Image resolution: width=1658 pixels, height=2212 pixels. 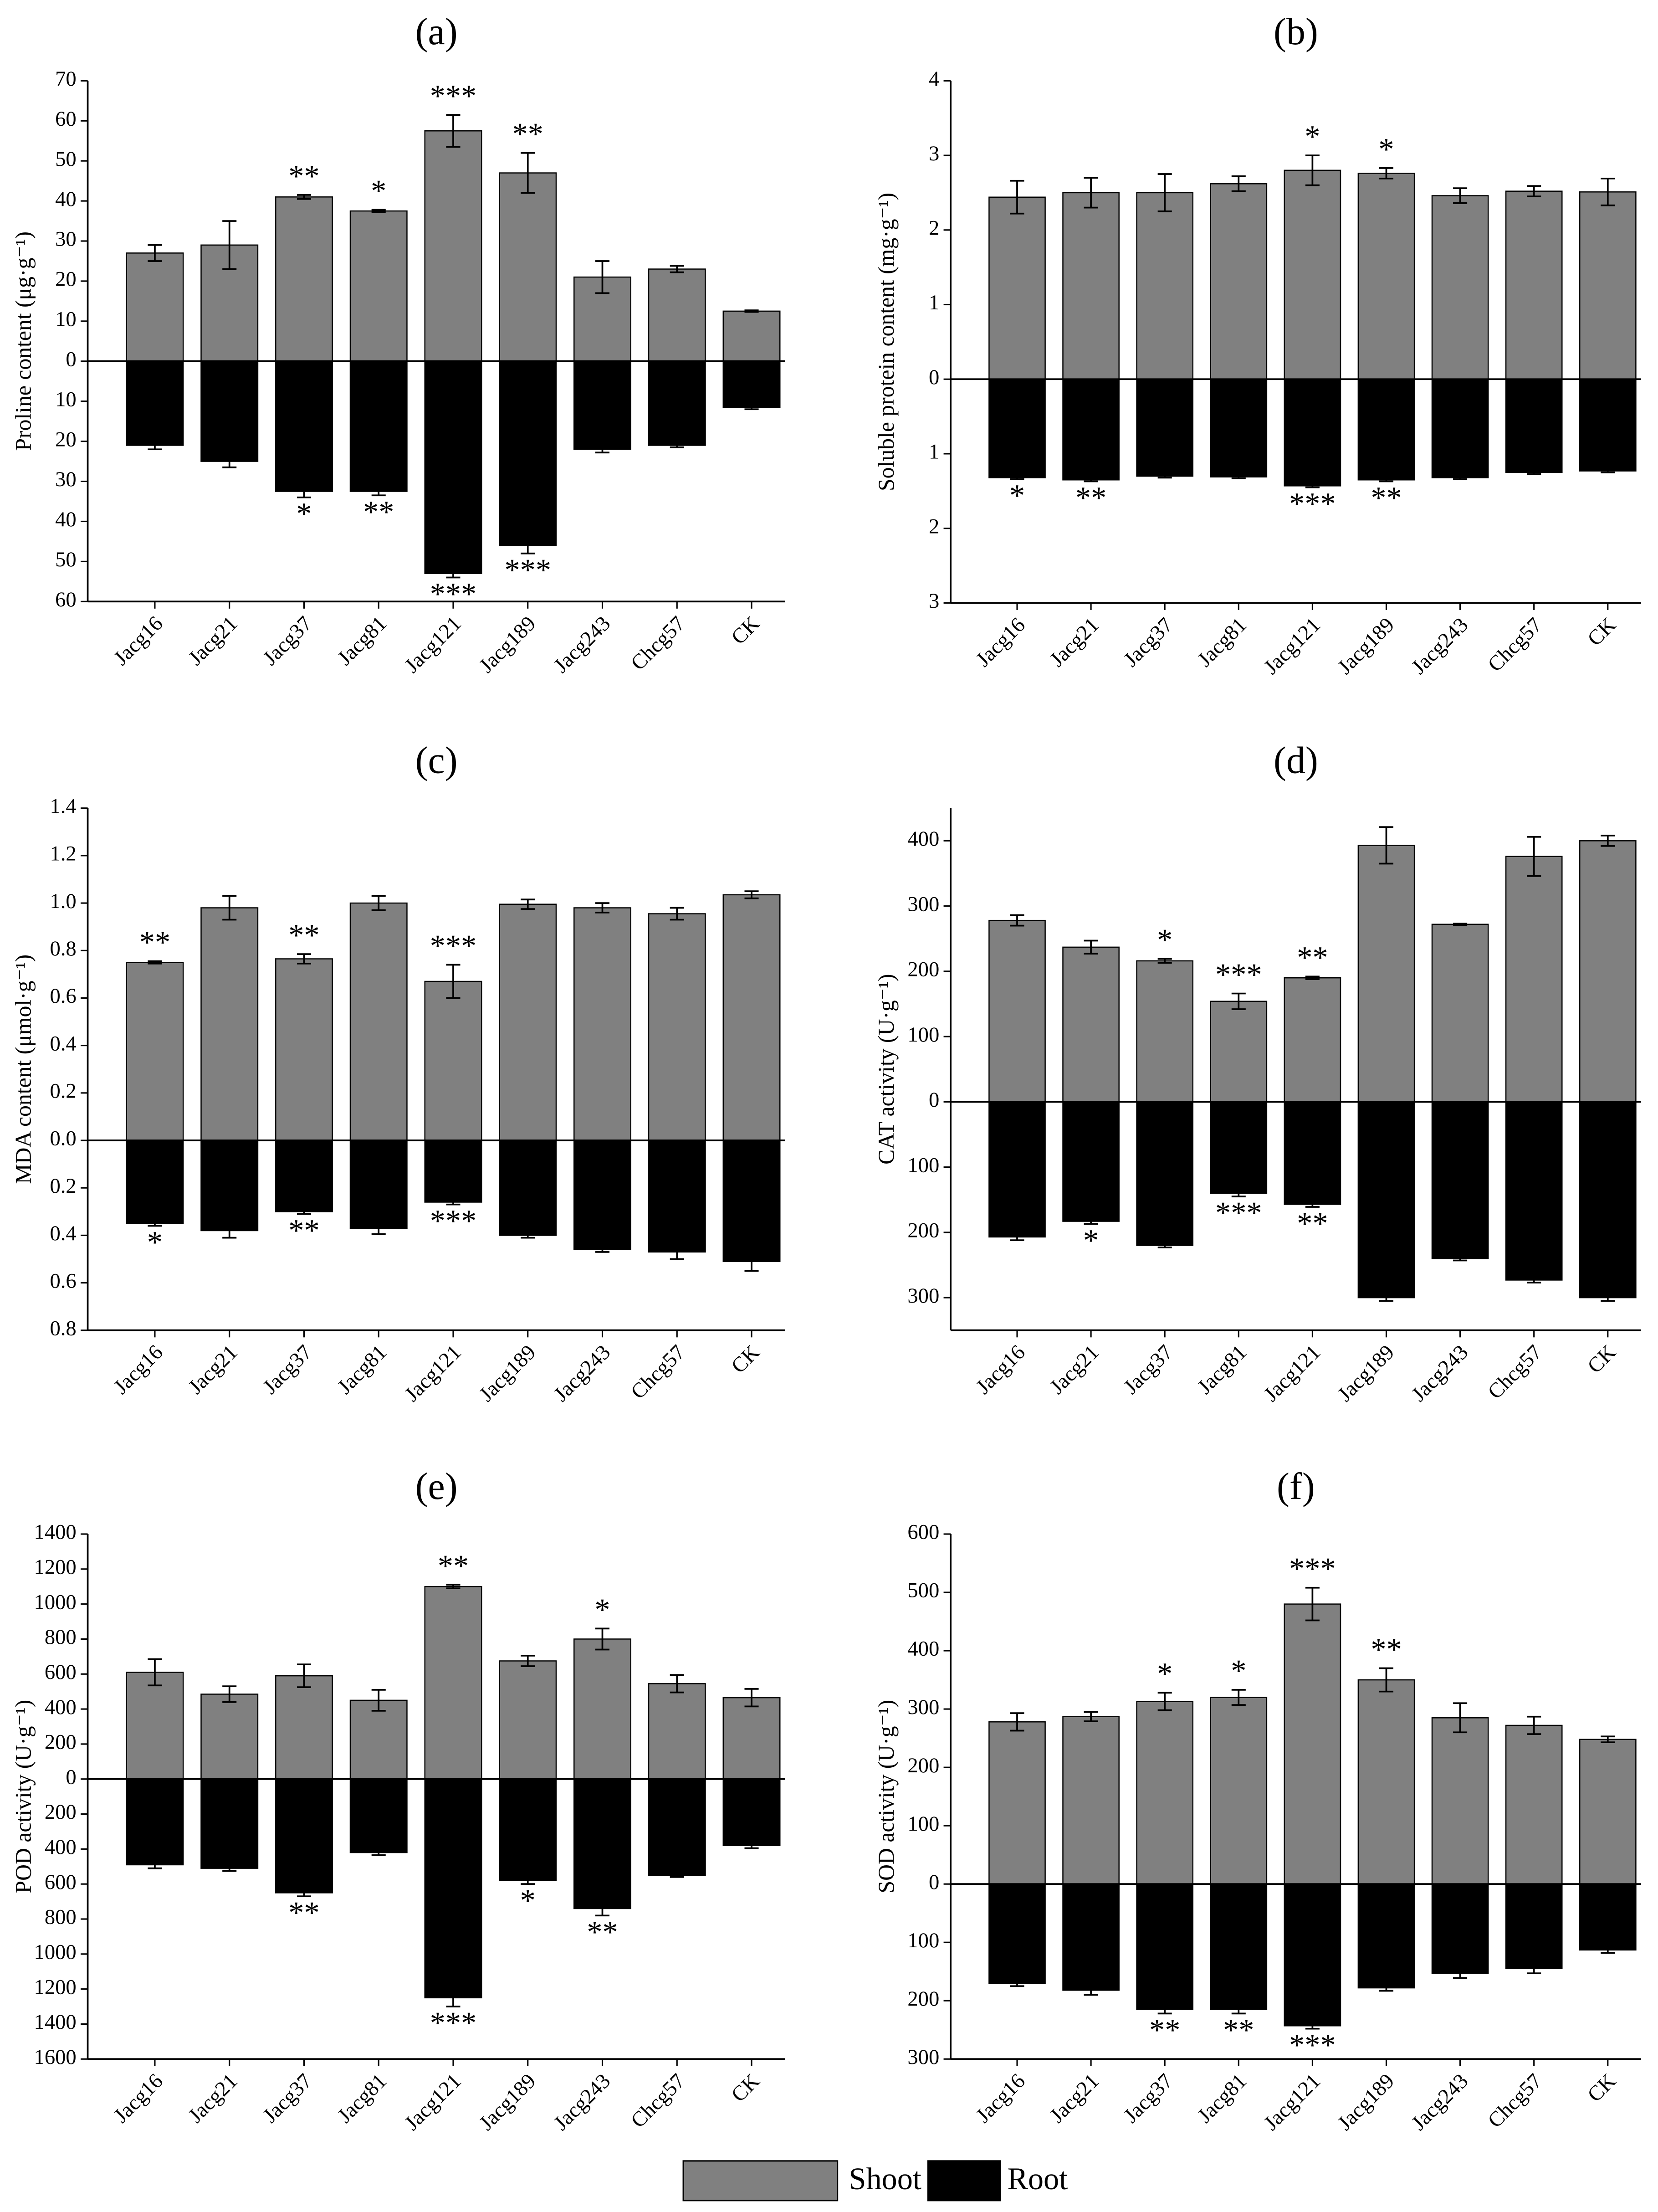 What do you see at coordinates (923, 839) in the screenshot?
I see `y-tick-label: 400` at bounding box center [923, 839].